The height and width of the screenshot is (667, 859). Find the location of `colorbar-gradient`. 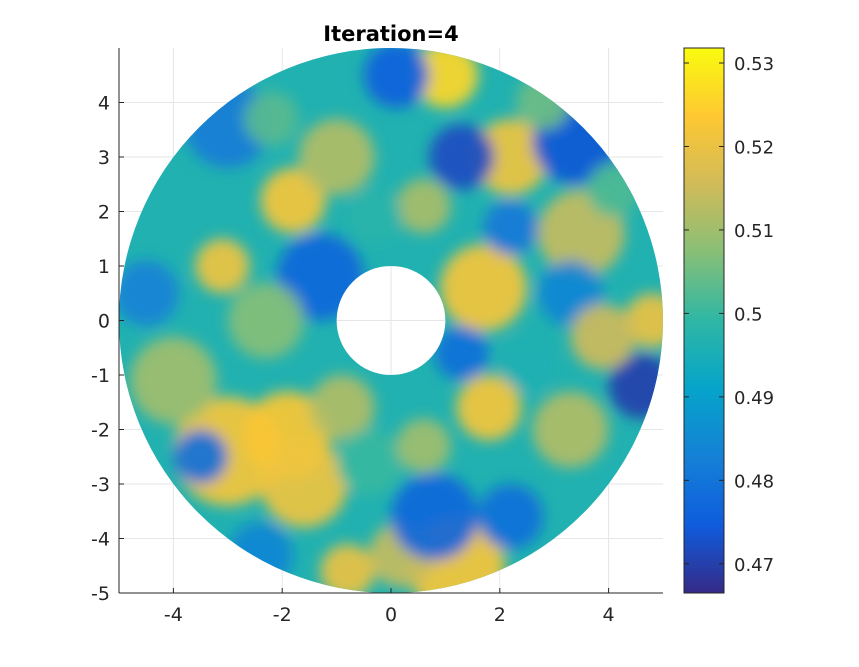

colorbar-gradient is located at coordinates (704, 320).